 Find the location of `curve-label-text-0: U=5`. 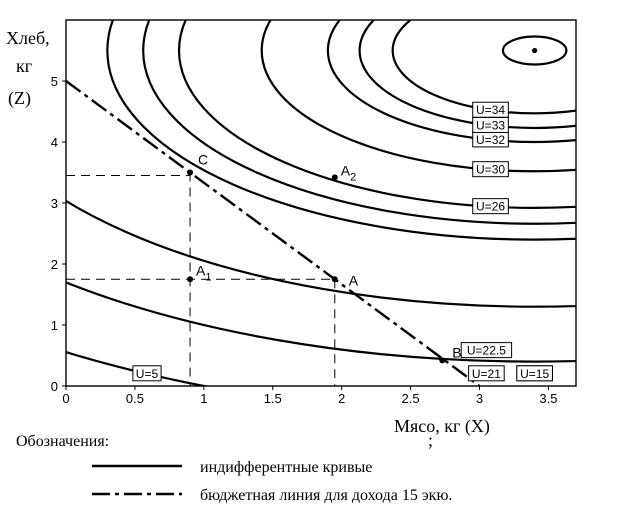

curve-label-text-0: U=5 is located at coordinates (147, 374).